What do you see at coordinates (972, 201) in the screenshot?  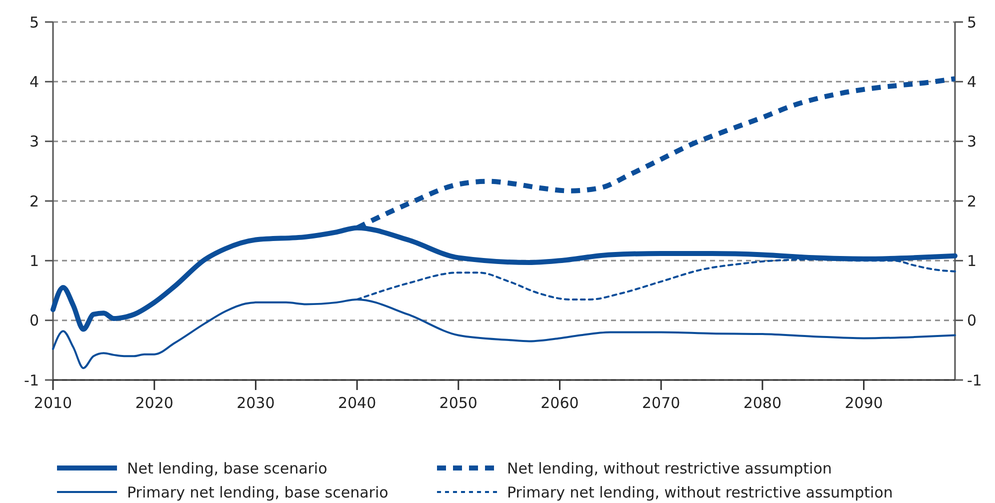 I see `y2-tick-label: 2` at bounding box center [972, 201].